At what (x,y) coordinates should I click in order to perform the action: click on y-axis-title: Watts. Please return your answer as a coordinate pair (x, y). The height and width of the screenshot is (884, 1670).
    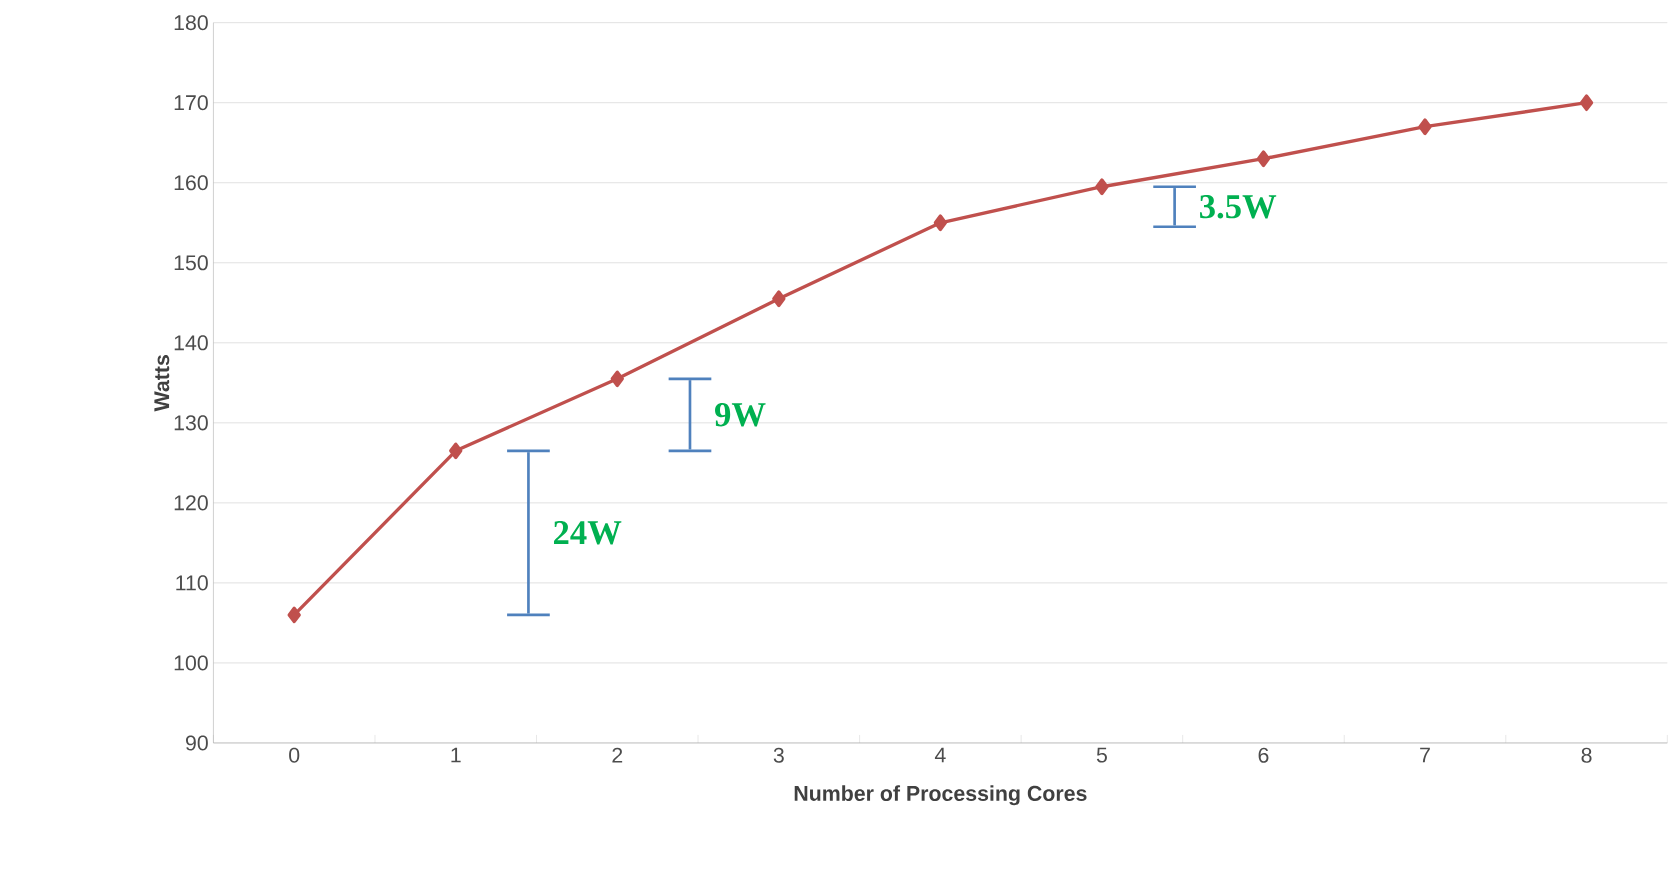
    Looking at the image, I should click on (162, 383).